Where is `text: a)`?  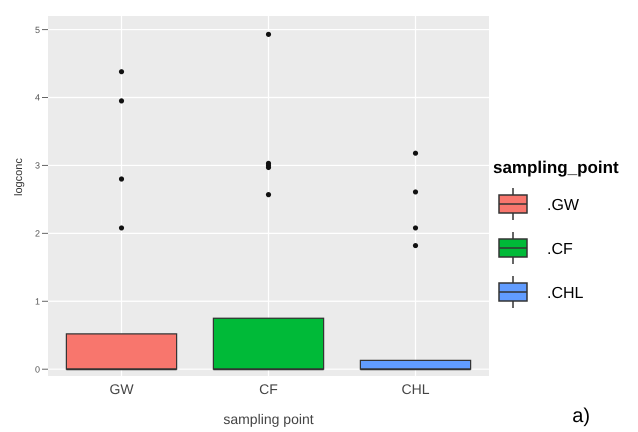 text: a) is located at coordinates (581, 416).